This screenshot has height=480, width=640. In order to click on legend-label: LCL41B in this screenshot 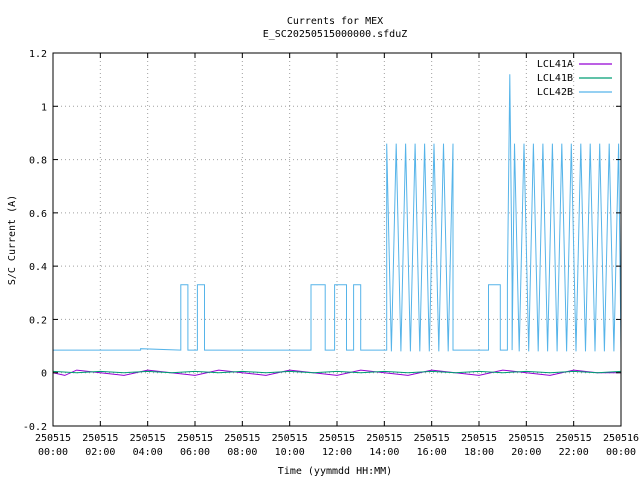, I will do `click(555, 78)`.